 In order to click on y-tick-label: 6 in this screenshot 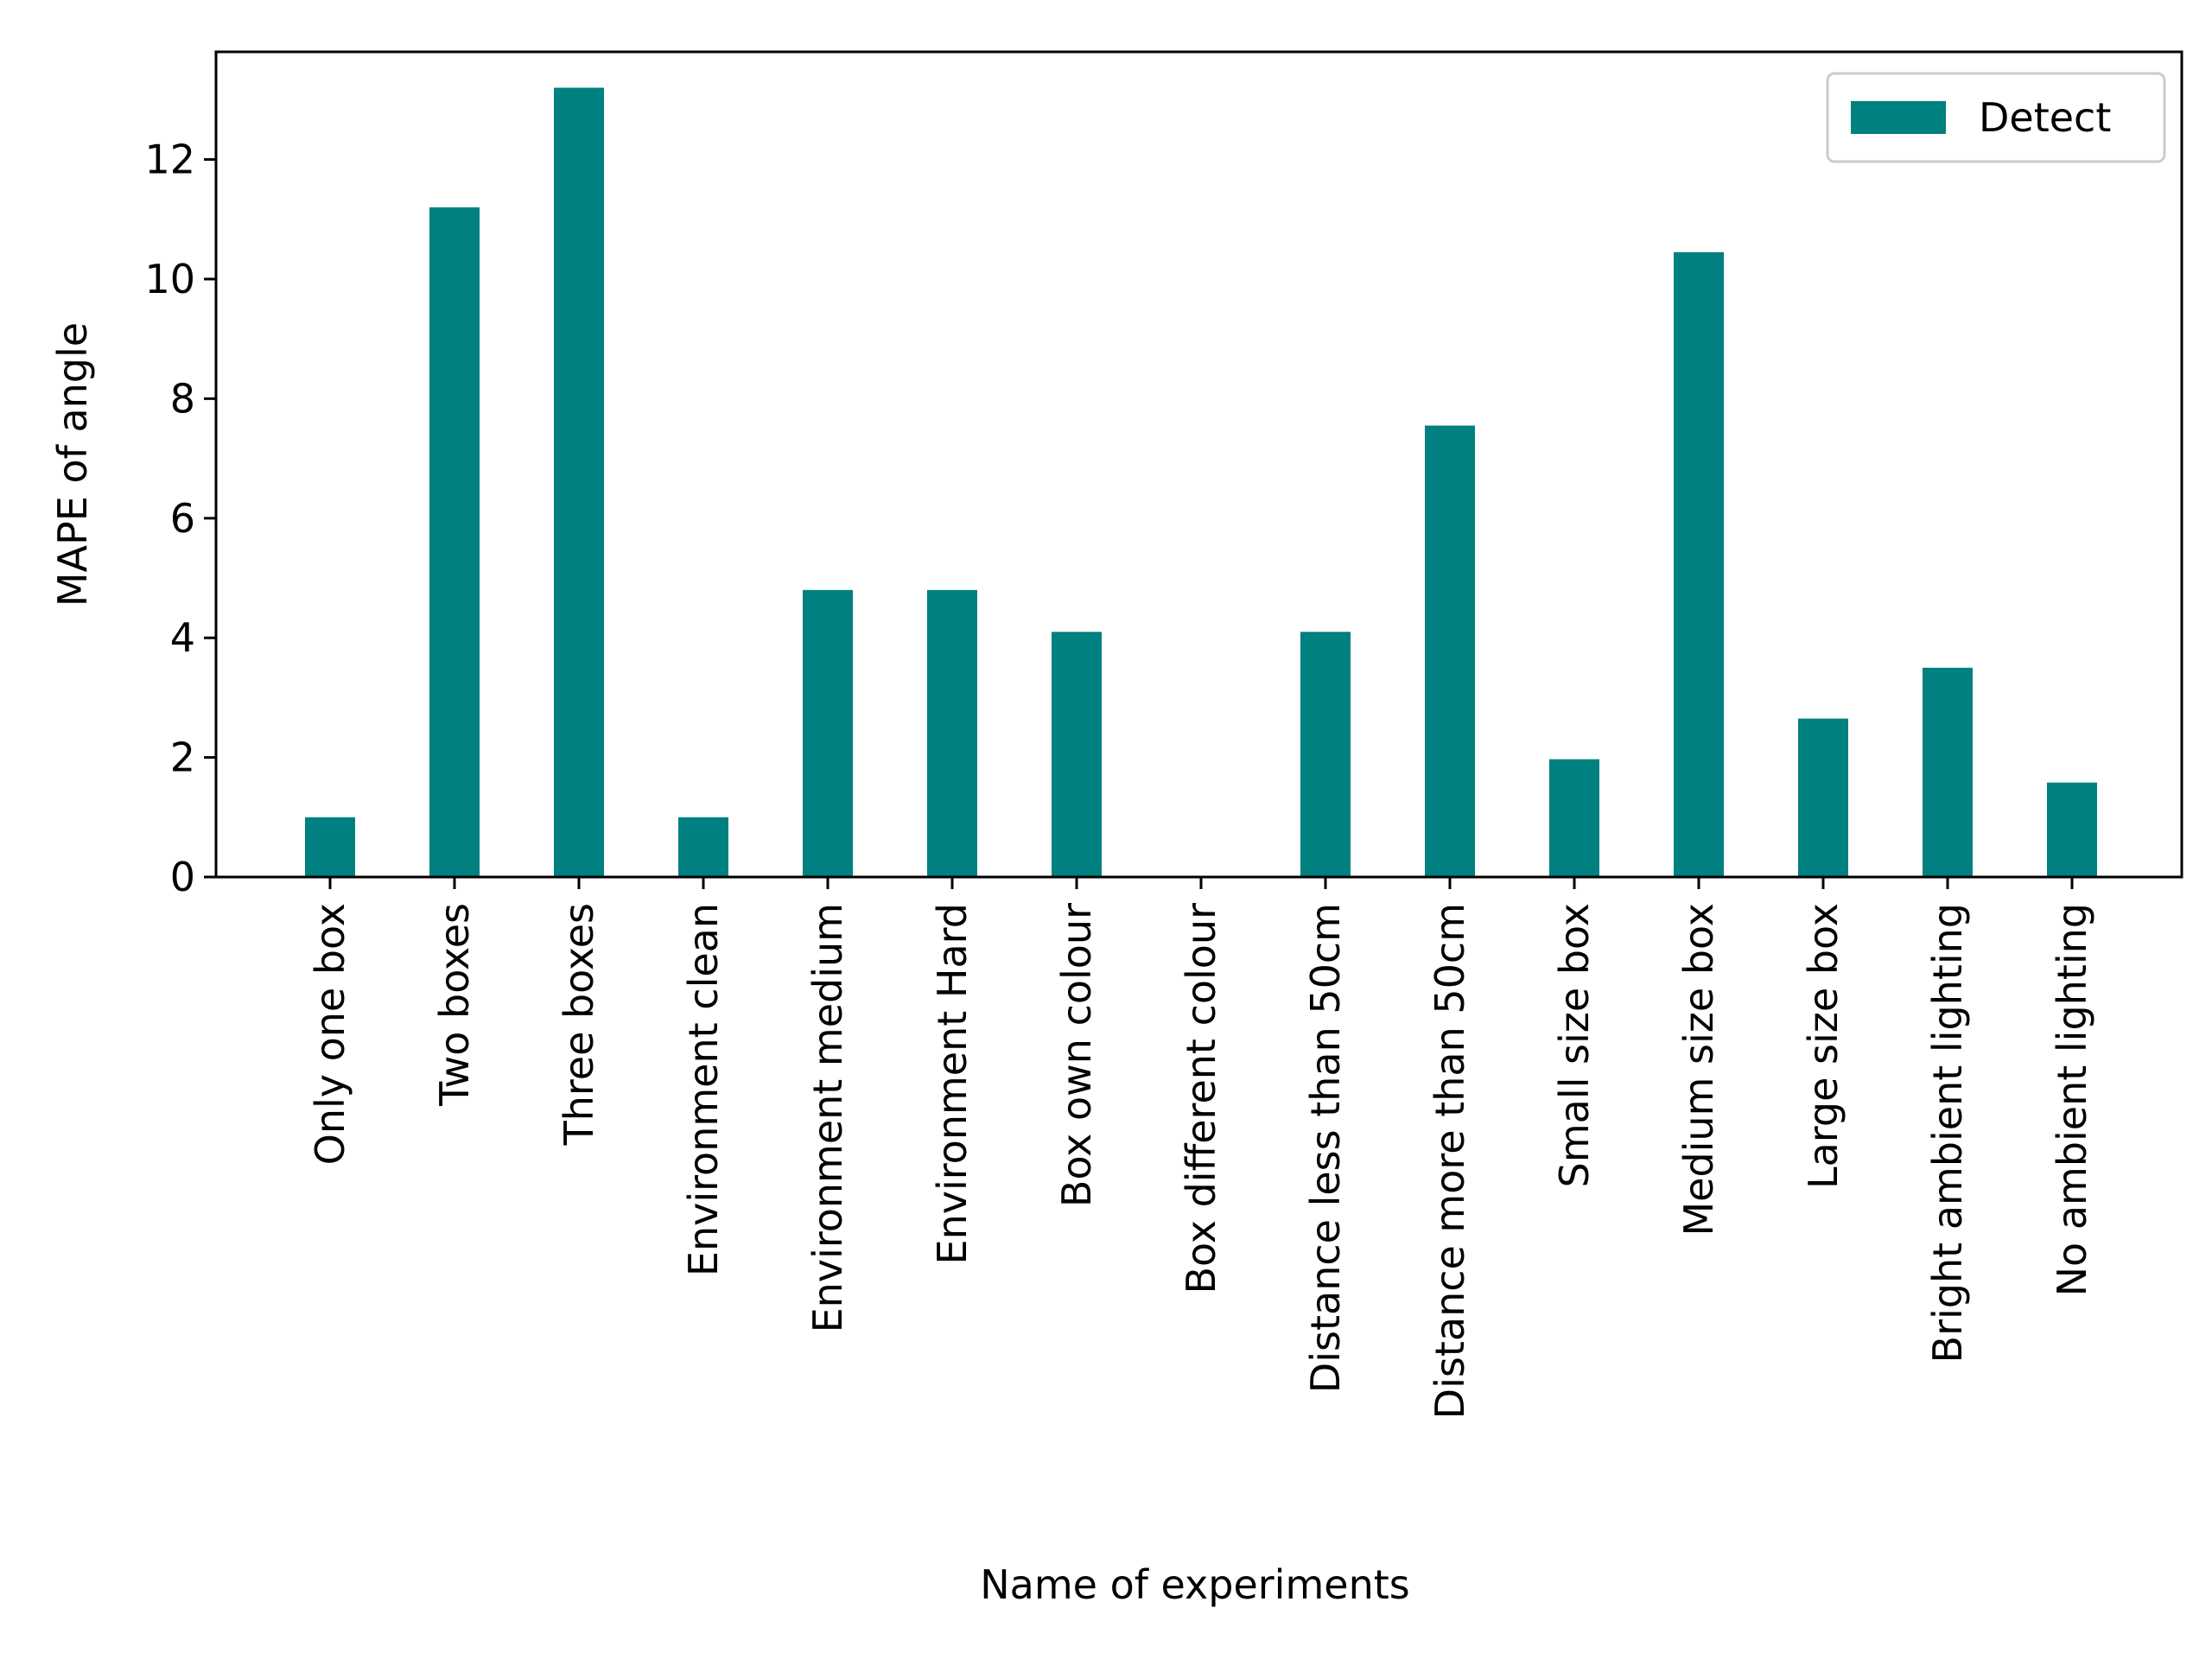, I will do `click(182, 518)`.